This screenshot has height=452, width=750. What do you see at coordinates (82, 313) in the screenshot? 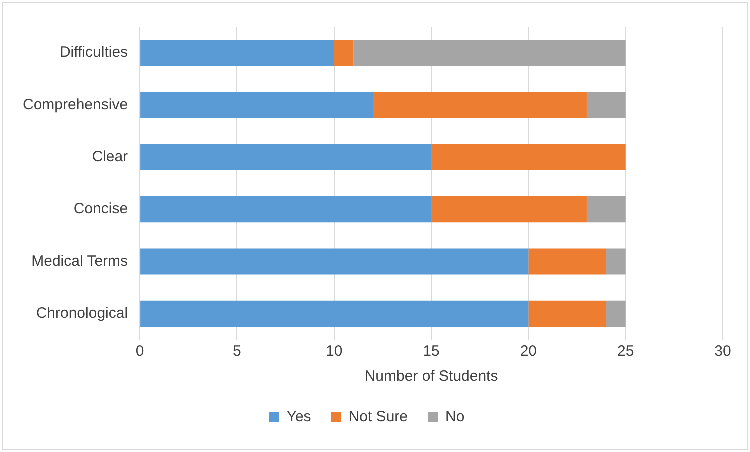
I see `y-tick-label: Chronological` at bounding box center [82, 313].